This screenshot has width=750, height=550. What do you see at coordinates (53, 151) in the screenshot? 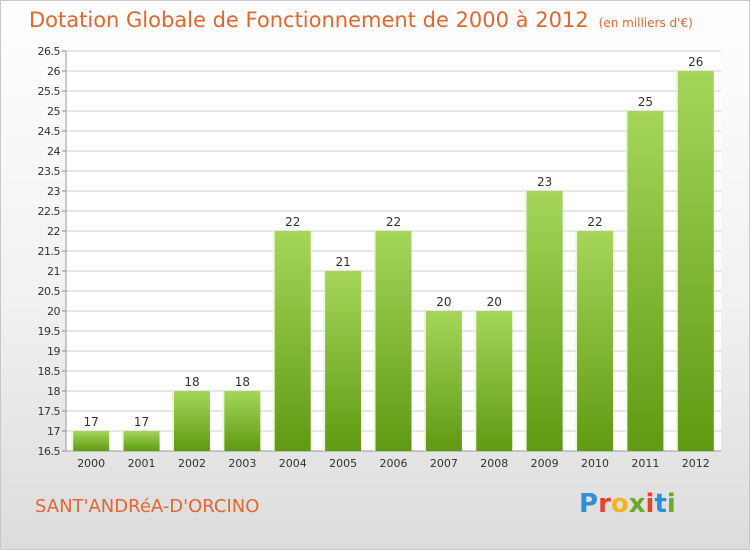
I see `y-tick-label: 24` at bounding box center [53, 151].